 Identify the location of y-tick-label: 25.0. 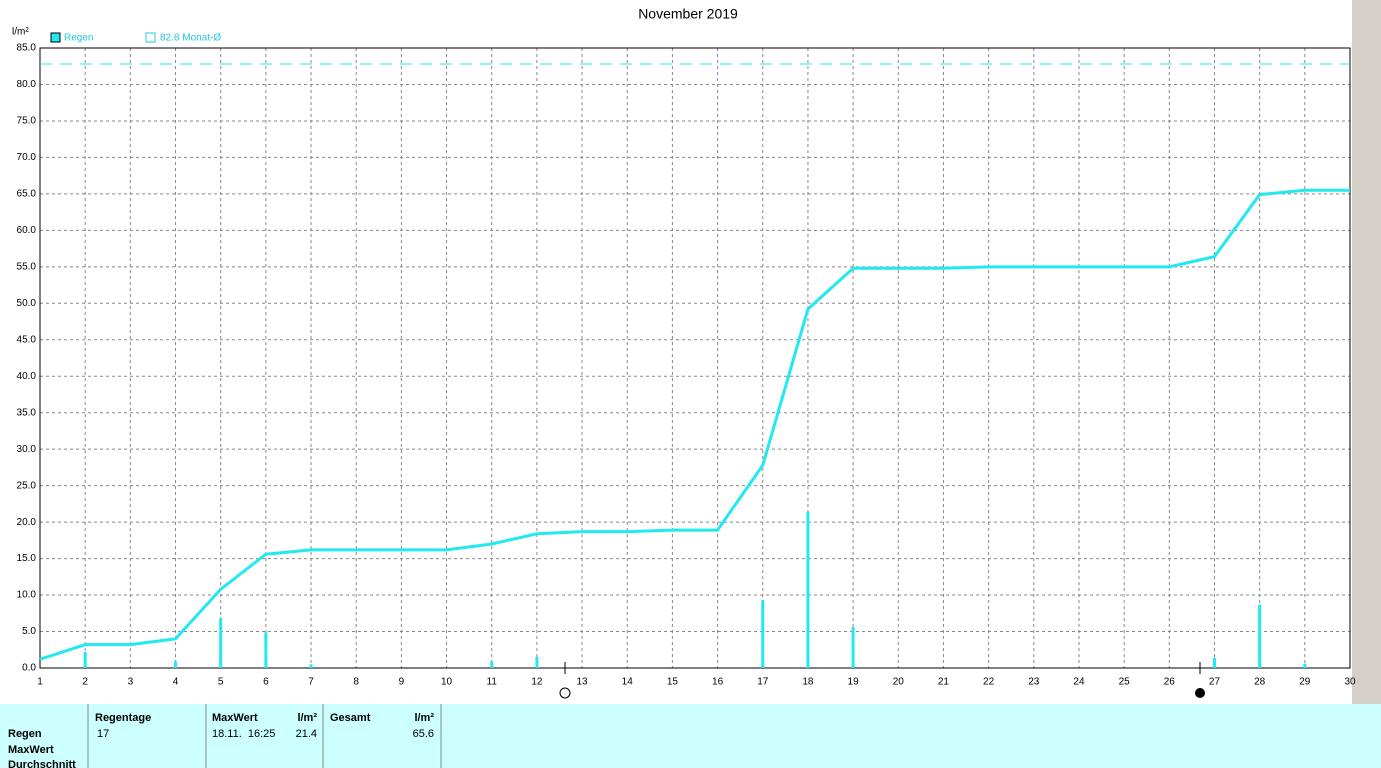
(27, 485).